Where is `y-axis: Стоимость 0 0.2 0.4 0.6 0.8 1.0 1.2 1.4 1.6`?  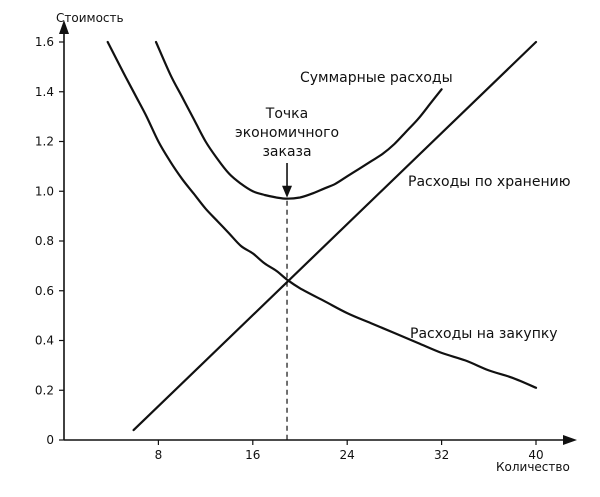
y-axis: Стоимость 0 0.2 0.4 0.6 0.8 1.0 1.2 1.4 1.6 is located at coordinates (79, 229).